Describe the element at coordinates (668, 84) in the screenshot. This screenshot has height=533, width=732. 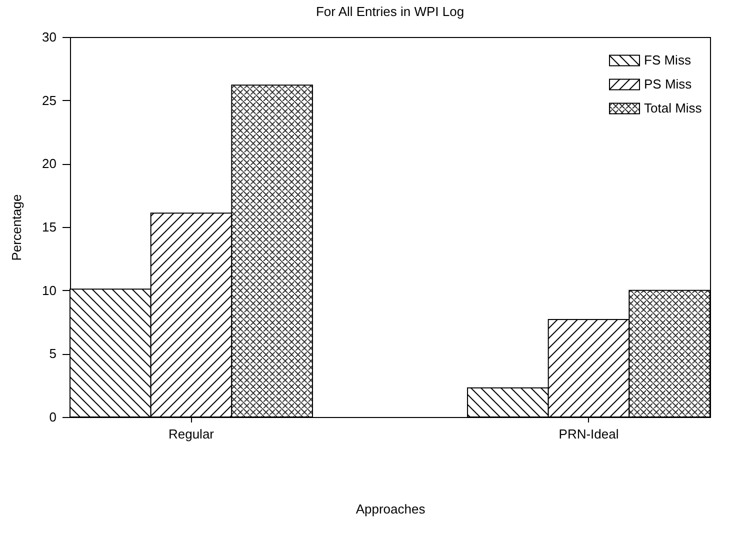
I see `legend-label: PS Miss` at that location.